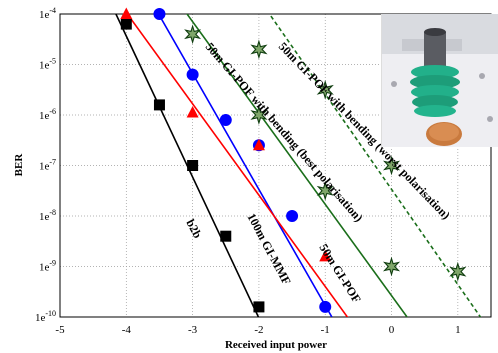 Image resolution: width=498 pixels, height=353 pixels. I want to click on y-tick-label: 1e-4, so click(47, 13).